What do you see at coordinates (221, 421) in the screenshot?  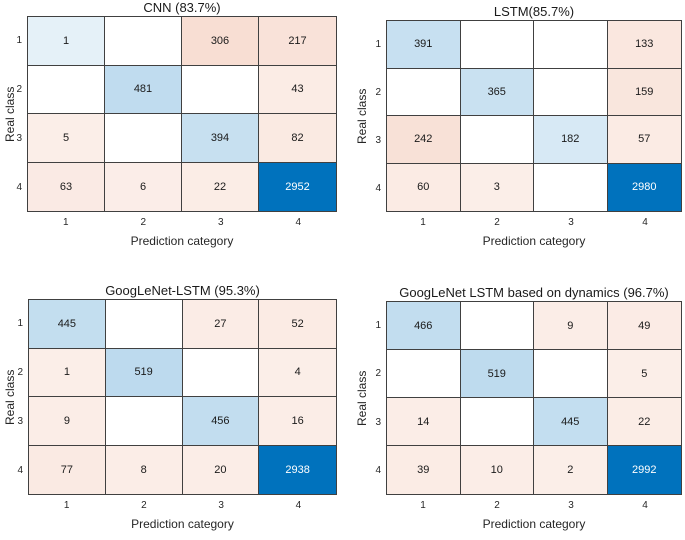 I see `matrix-cell: 456` at bounding box center [221, 421].